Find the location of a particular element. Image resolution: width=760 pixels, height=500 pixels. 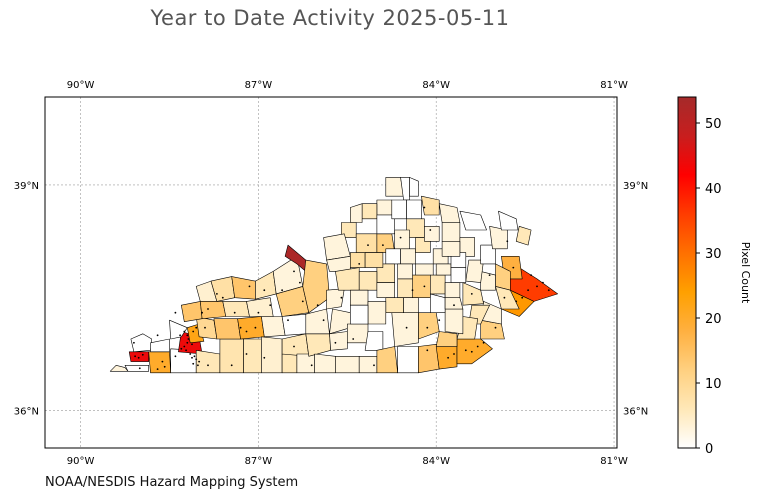

county-daviess is located at coordinates (243, 288).